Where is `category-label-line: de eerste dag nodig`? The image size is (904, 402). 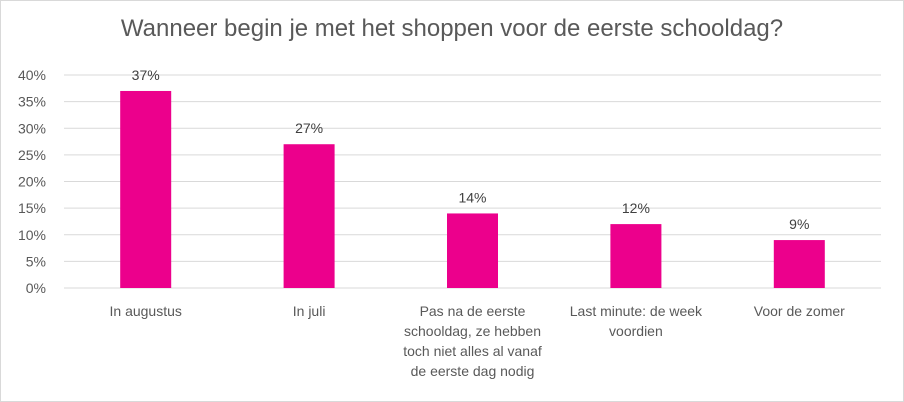 category-label-line: de eerste dag nodig is located at coordinates (473, 371).